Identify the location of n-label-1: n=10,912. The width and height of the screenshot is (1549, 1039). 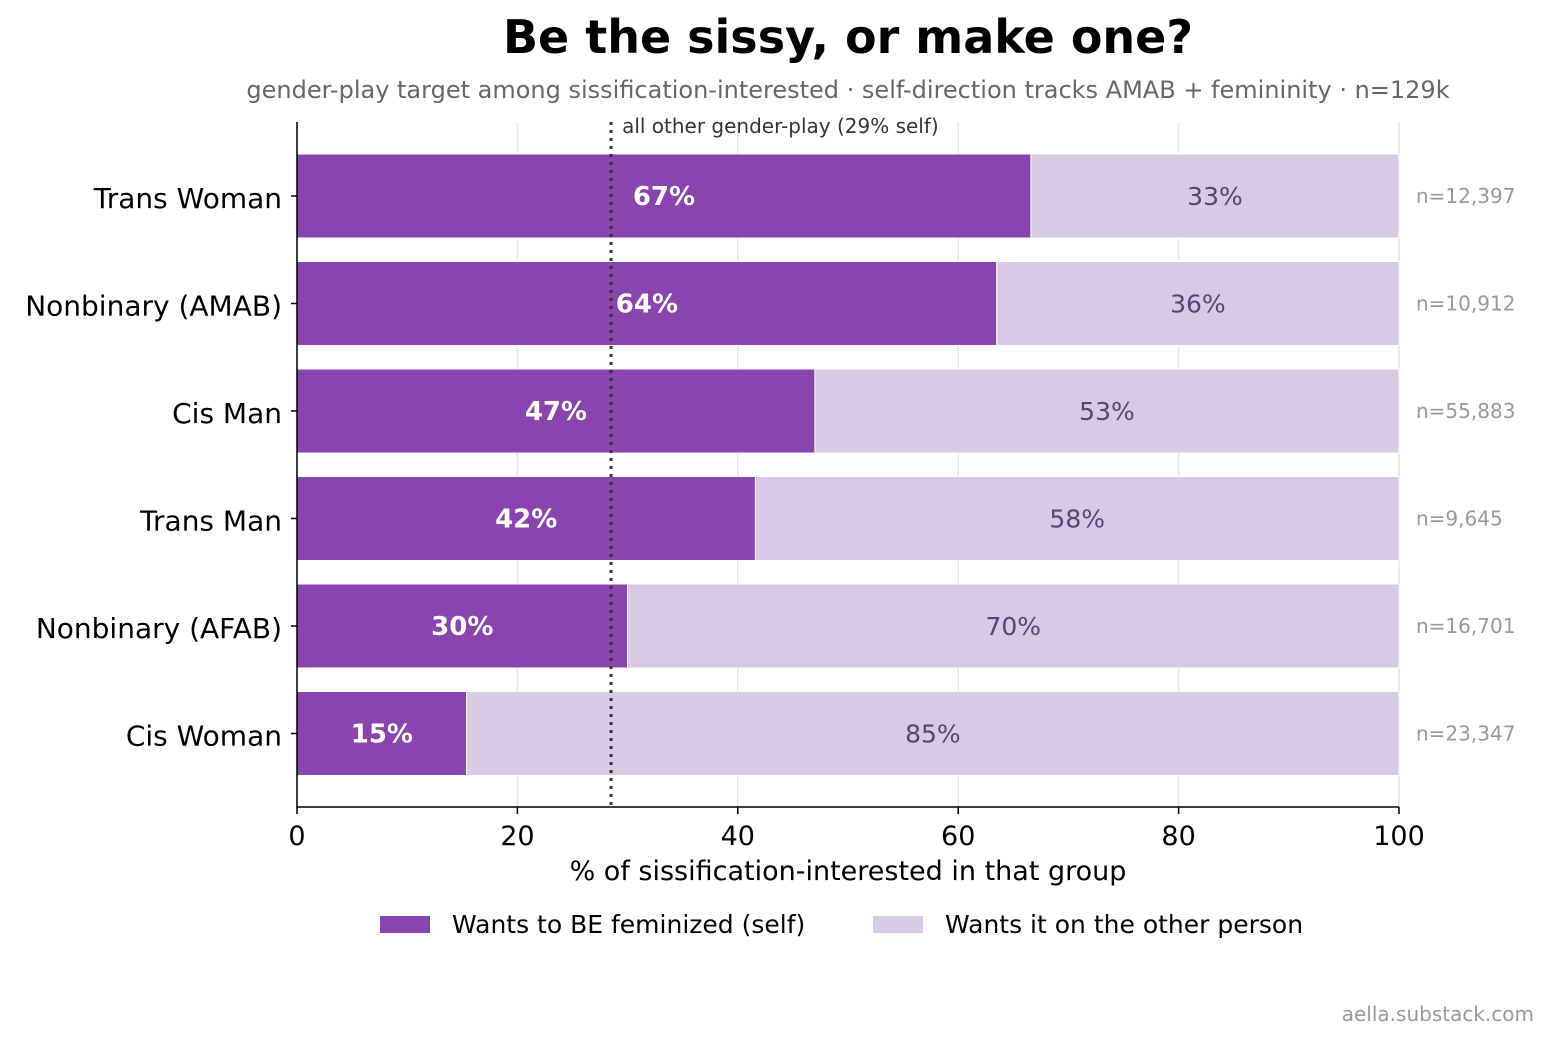
(1465, 304).